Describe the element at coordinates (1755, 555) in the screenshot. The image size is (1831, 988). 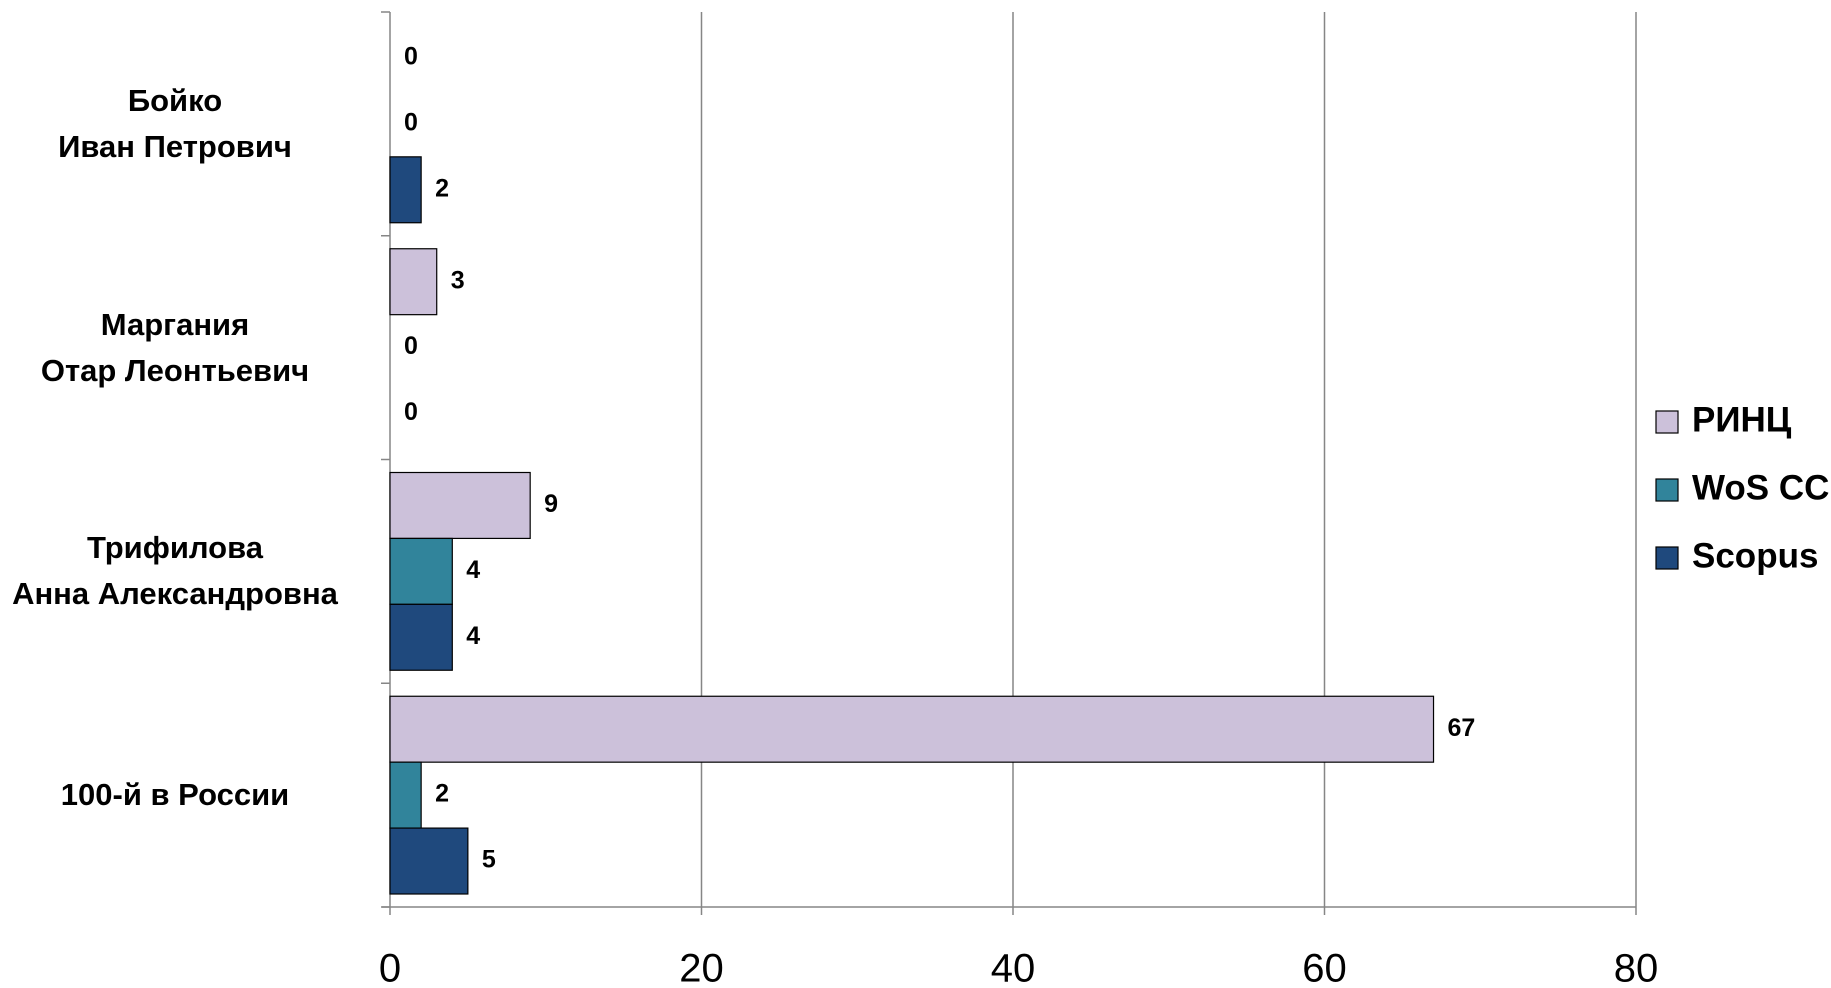
I see `legend-label: Scopus` at that location.